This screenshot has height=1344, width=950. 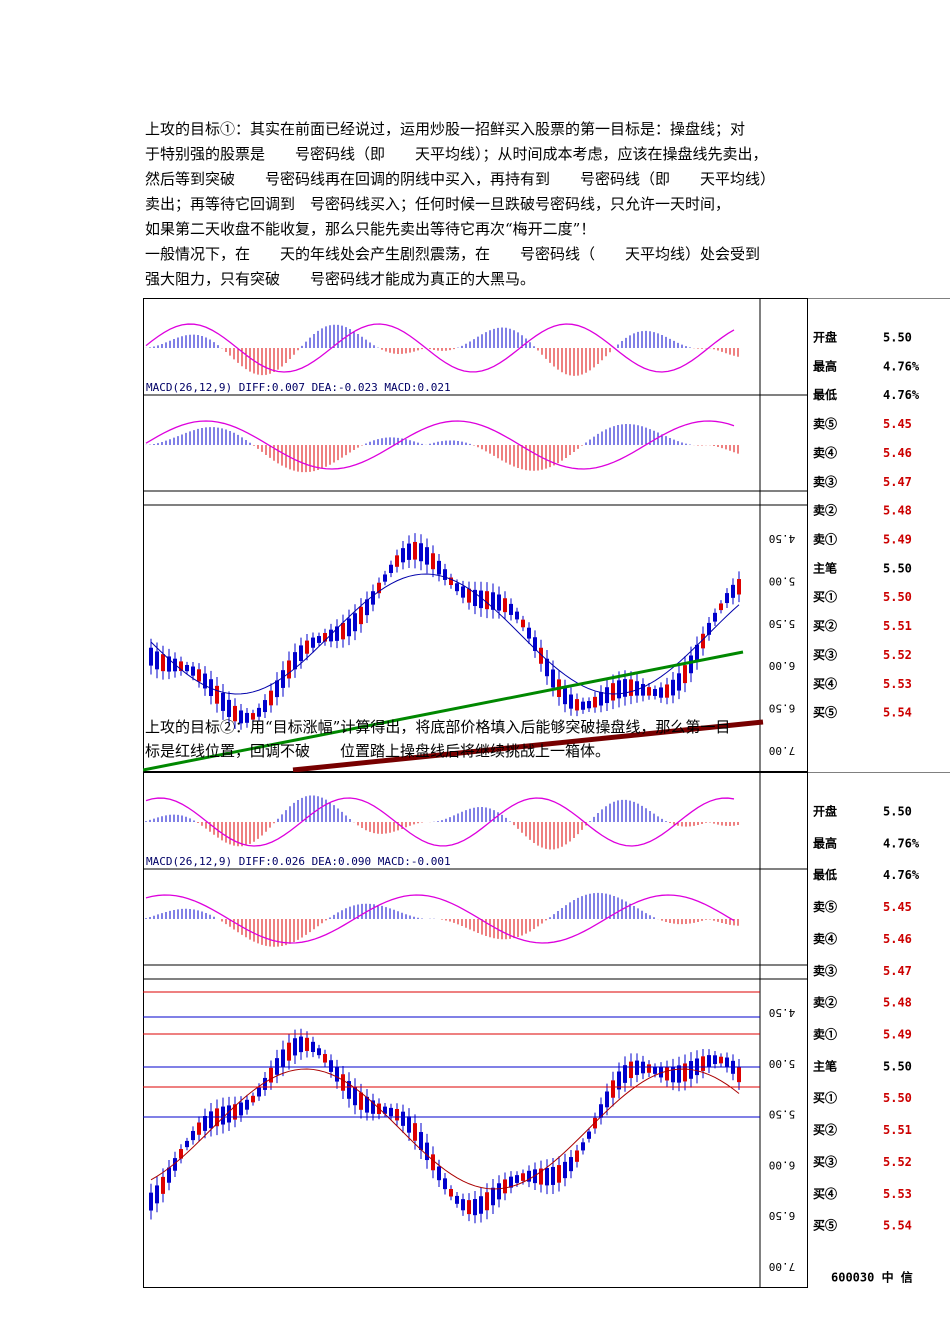 What do you see at coordinates (825, 625) in the screenshot?
I see `side-label: 买②` at bounding box center [825, 625].